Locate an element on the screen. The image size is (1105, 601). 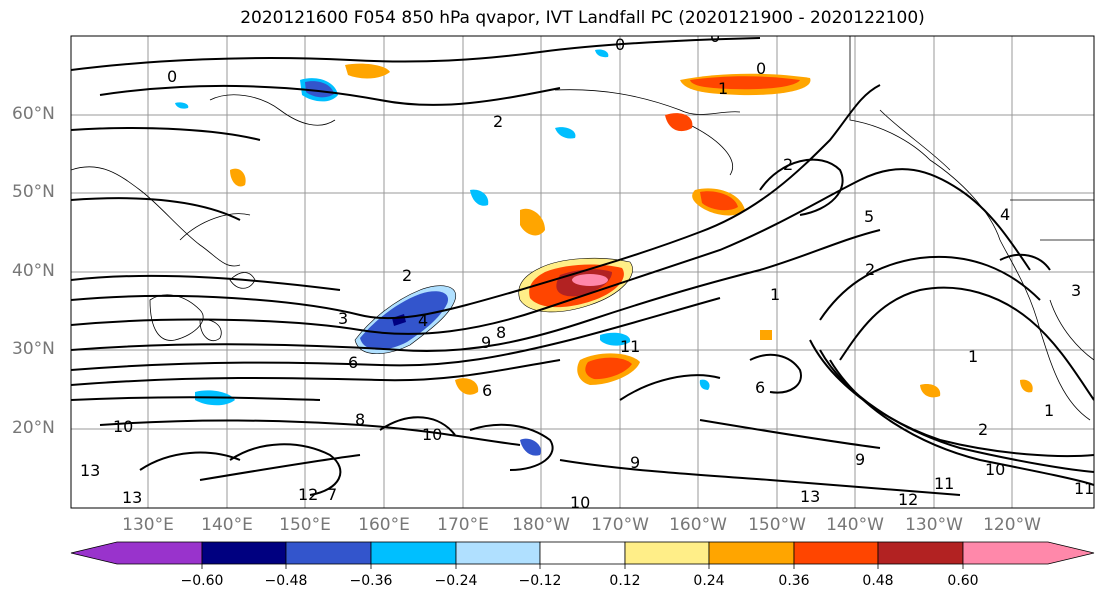
colorbar-tick-label: −0.60 is located at coordinates (202, 581).